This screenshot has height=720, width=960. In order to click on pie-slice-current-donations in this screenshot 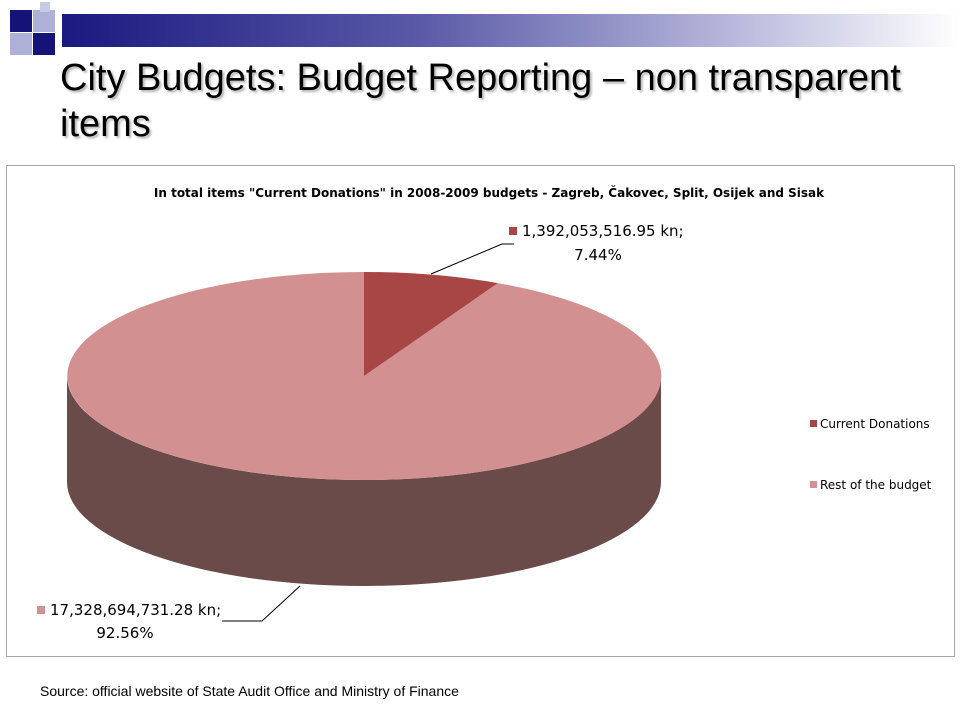, I will do `click(431, 323)`.